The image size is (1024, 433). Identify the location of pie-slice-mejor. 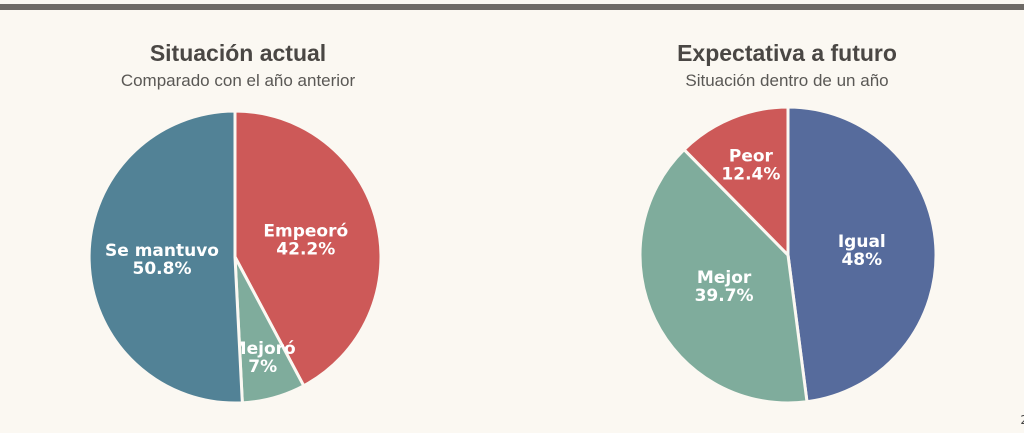
(723, 276).